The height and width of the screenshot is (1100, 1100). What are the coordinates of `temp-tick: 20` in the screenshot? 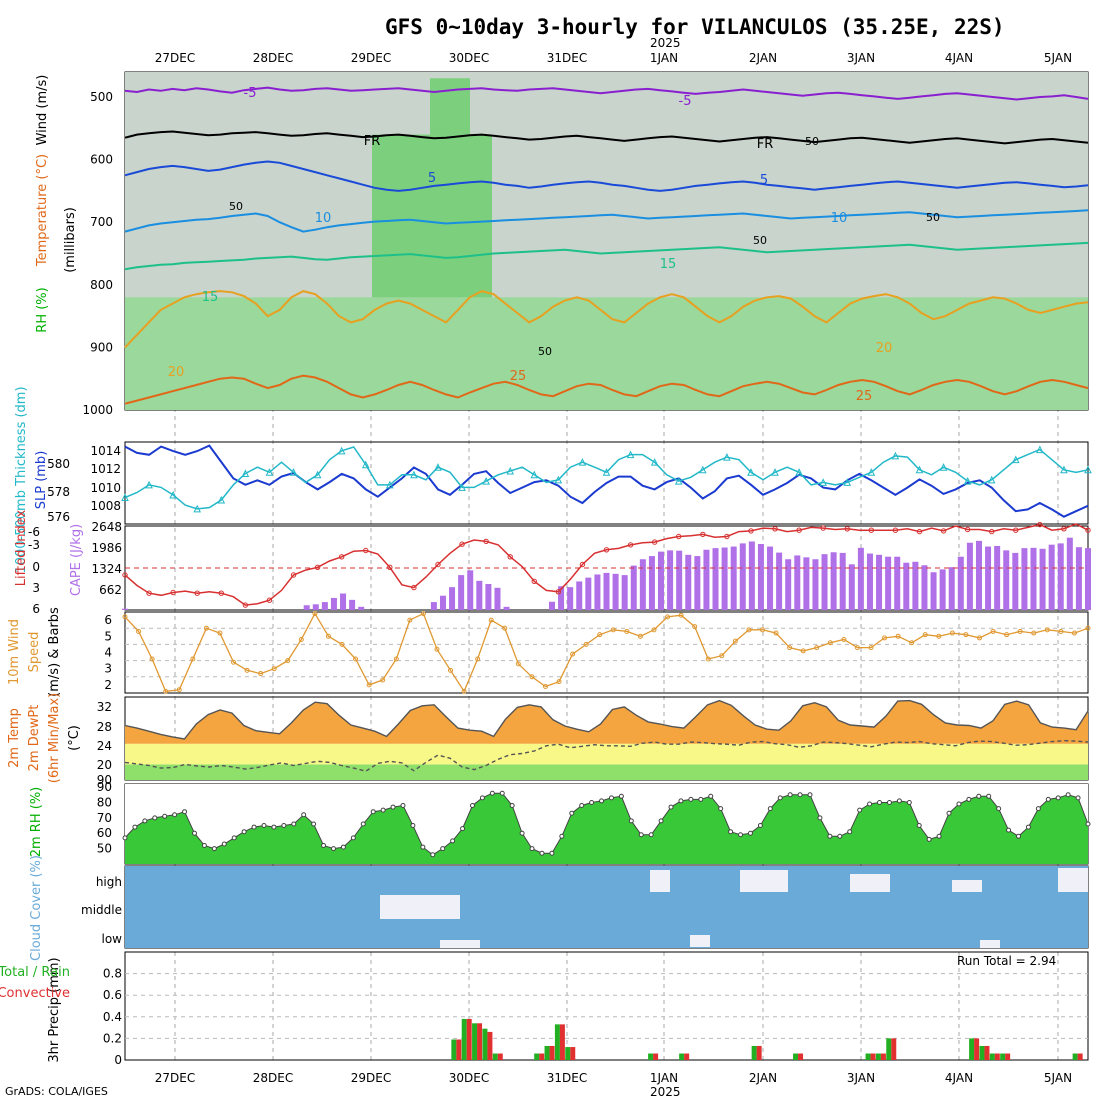 It's located at (104, 765).